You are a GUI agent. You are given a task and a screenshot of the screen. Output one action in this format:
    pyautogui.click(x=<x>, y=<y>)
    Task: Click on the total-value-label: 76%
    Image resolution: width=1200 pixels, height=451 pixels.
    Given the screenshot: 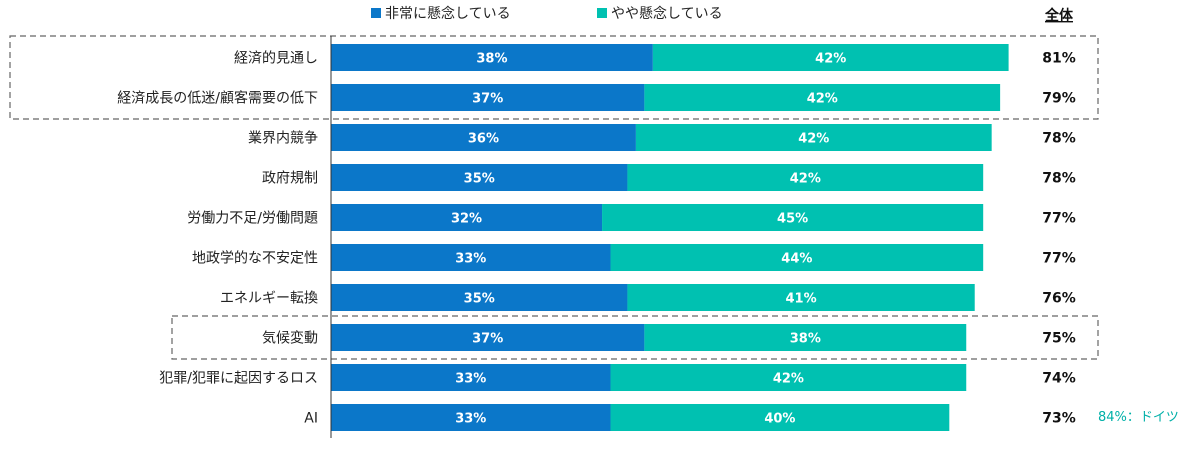 What is the action you would take?
    pyautogui.click(x=1059, y=299)
    